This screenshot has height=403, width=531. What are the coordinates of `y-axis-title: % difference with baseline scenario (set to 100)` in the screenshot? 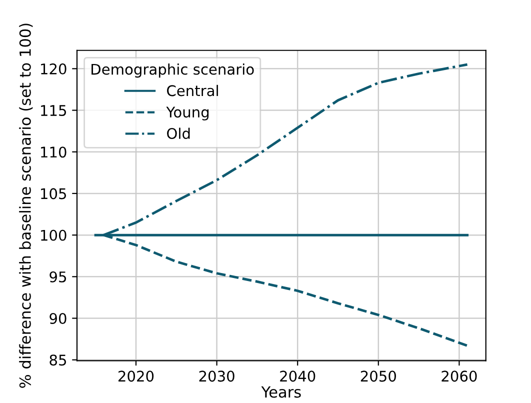 It's located at (26, 206).